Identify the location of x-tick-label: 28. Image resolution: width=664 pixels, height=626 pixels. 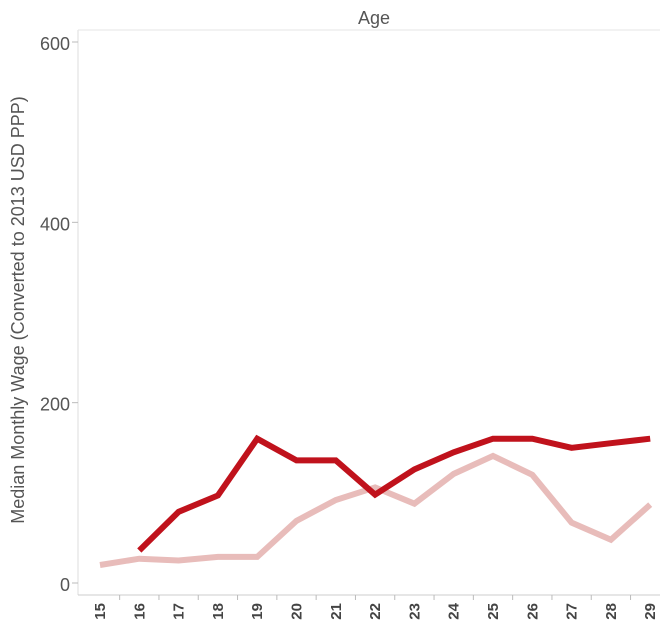
(611, 611).